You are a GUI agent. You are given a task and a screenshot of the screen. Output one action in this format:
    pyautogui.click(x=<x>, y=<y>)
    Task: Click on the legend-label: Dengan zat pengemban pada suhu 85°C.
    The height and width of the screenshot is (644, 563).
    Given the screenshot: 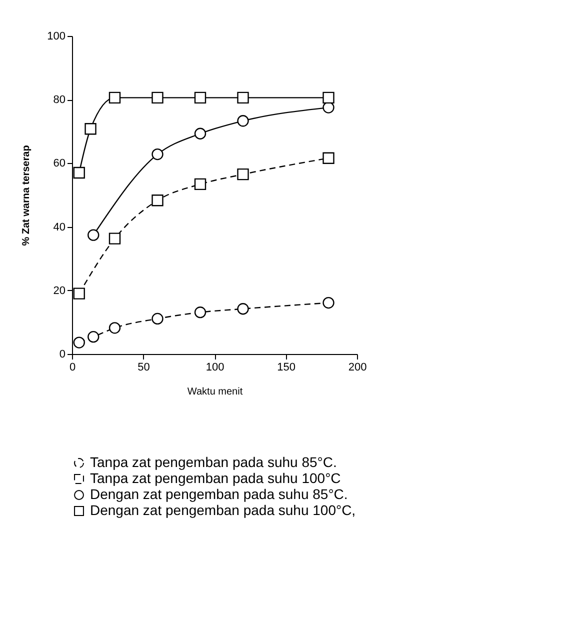 What is the action you would take?
    pyautogui.click(x=219, y=494)
    